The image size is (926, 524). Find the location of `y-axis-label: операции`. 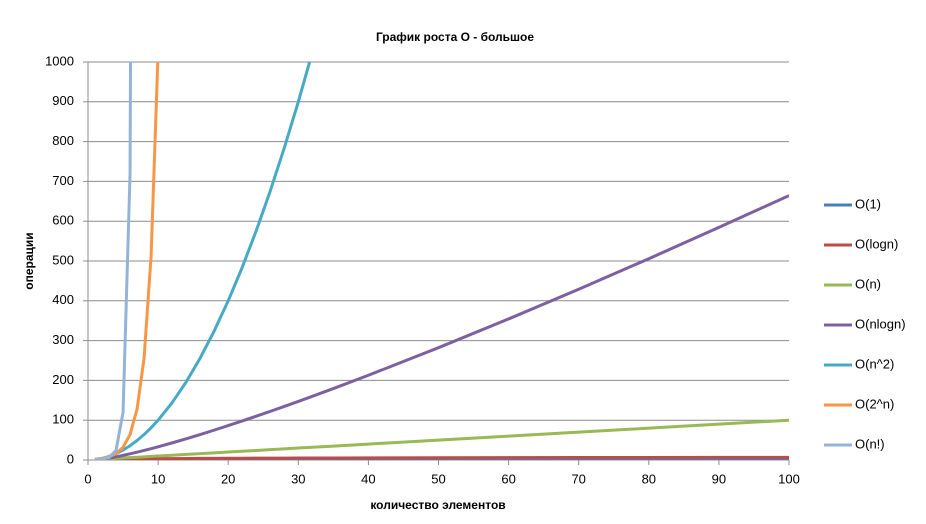

y-axis-label: операции is located at coordinates (29, 260).